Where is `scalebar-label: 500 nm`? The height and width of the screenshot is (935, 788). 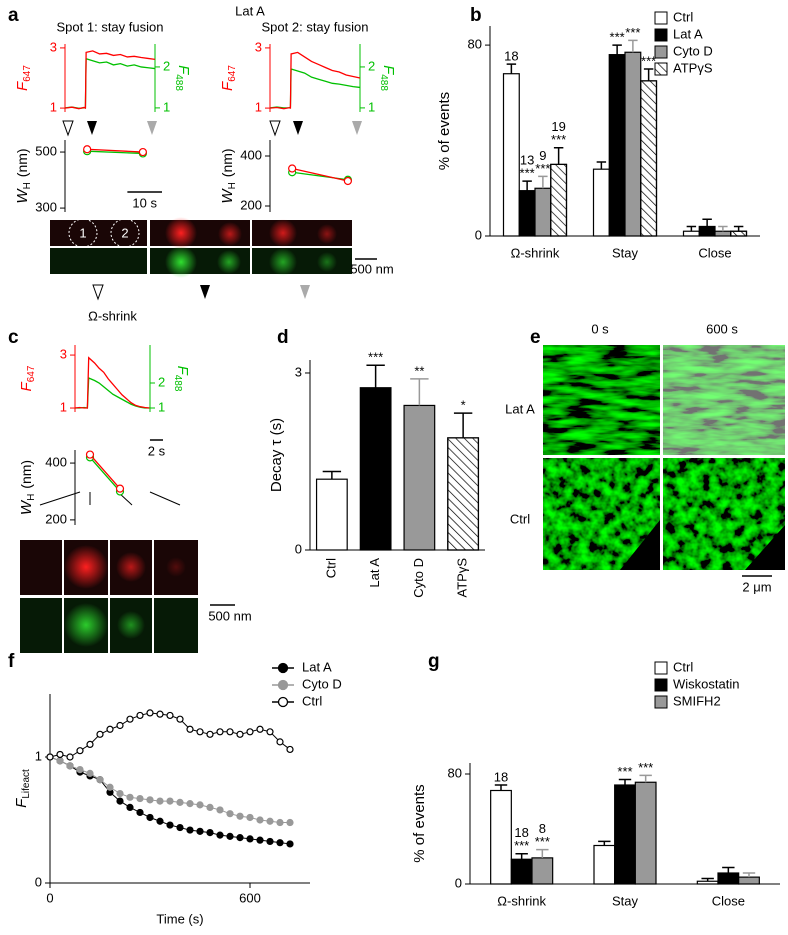 scalebar-label: 500 nm is located at coordinates (229, 615).